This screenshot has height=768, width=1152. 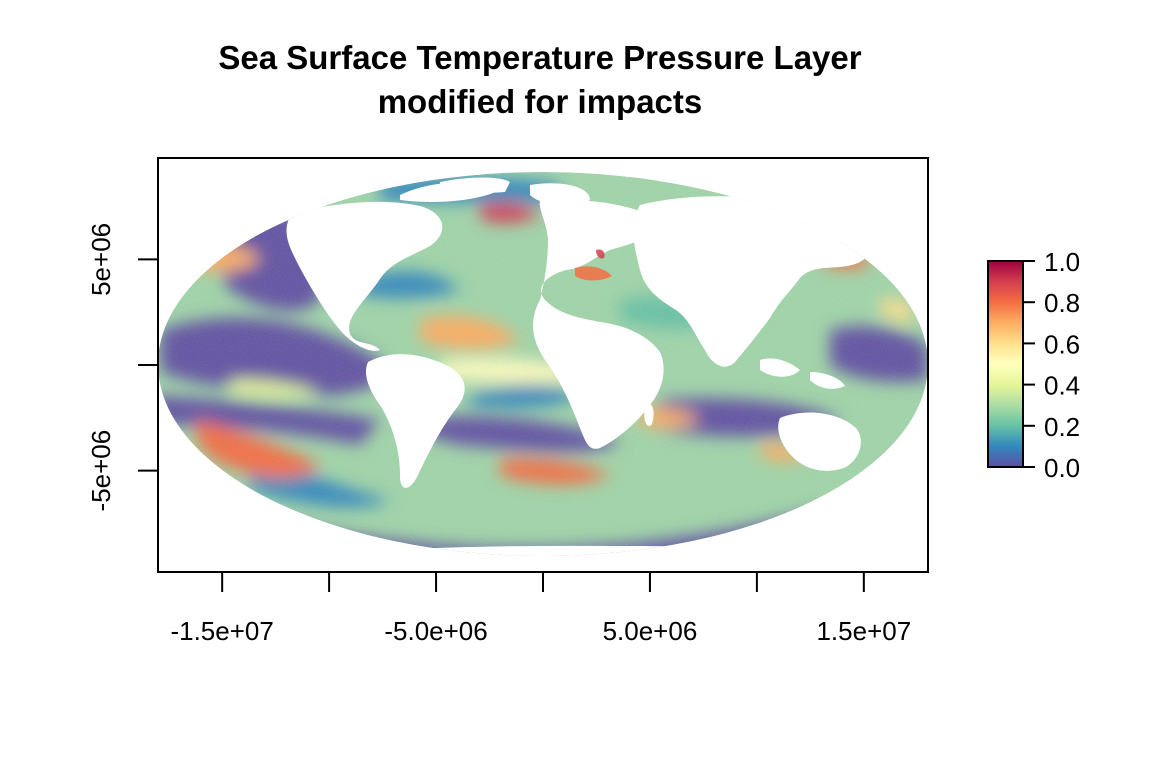 I want to click on map-title-line1: Sea Surface Temperature Pressure Layer, so click(x=540, y=57).